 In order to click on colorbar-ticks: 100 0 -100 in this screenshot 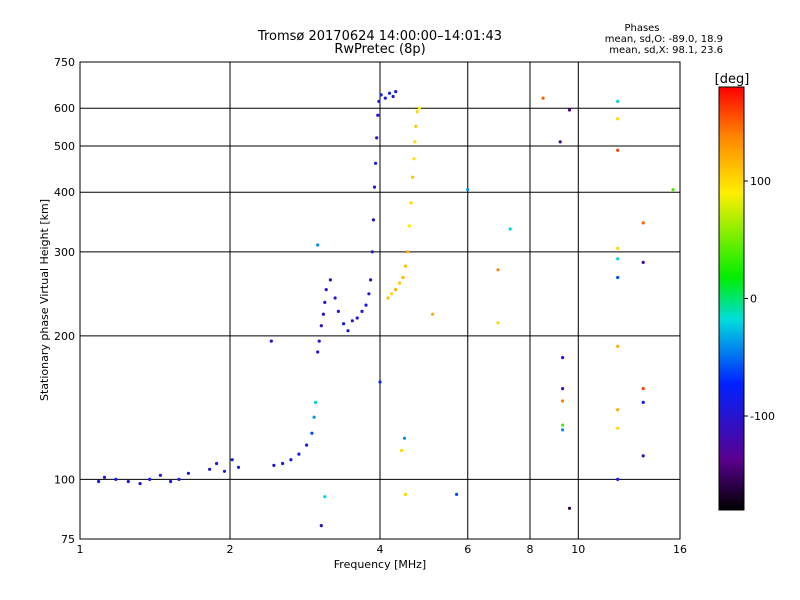, I will do `click(759, 299)`.